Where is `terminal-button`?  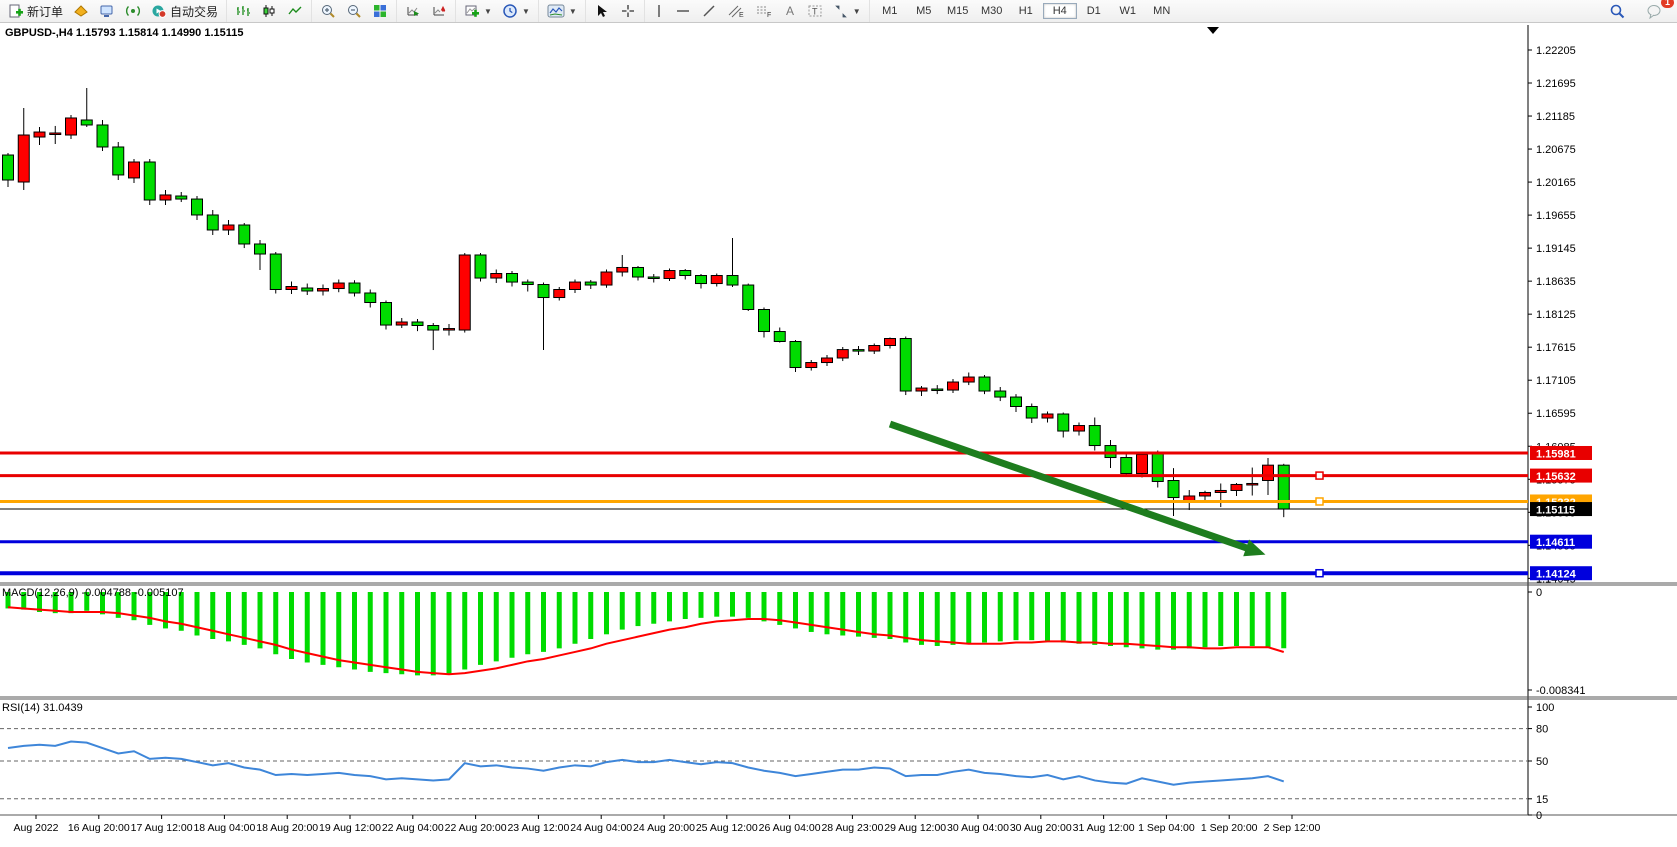
terminal-button is located at coordinates (107, 11).